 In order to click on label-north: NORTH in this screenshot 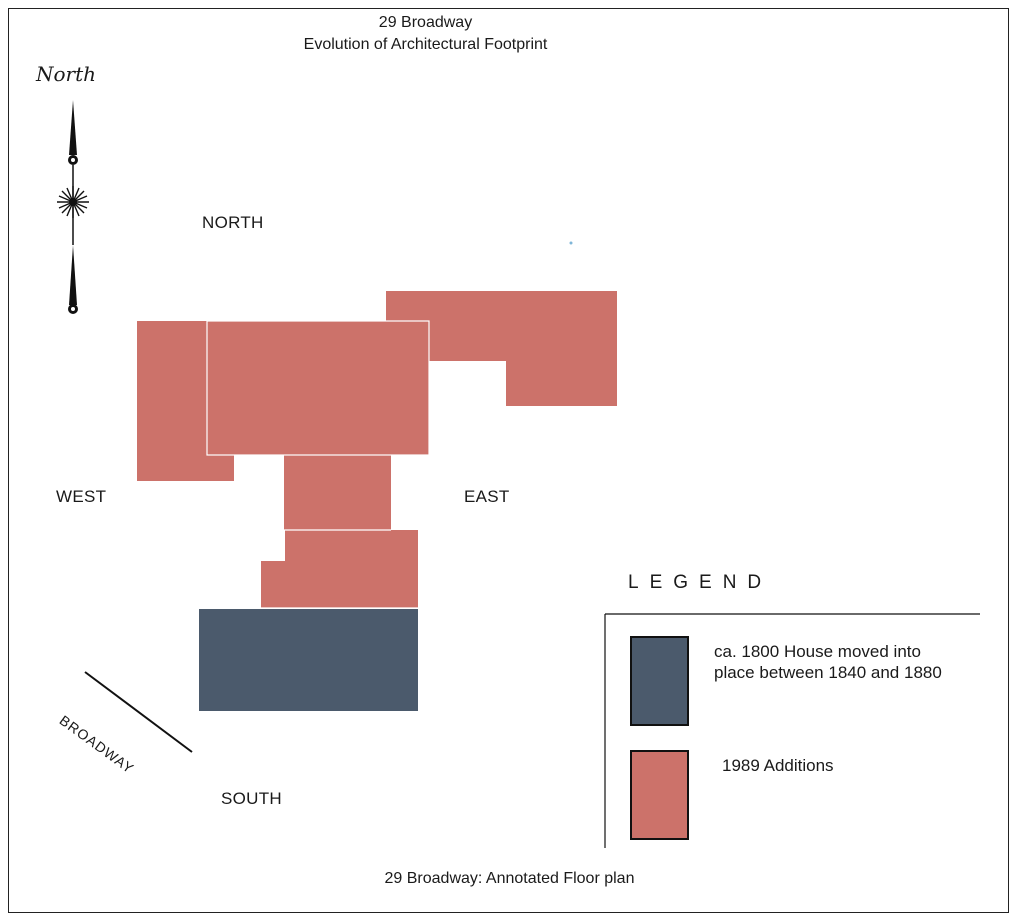, I will do `click(233, 222)`.